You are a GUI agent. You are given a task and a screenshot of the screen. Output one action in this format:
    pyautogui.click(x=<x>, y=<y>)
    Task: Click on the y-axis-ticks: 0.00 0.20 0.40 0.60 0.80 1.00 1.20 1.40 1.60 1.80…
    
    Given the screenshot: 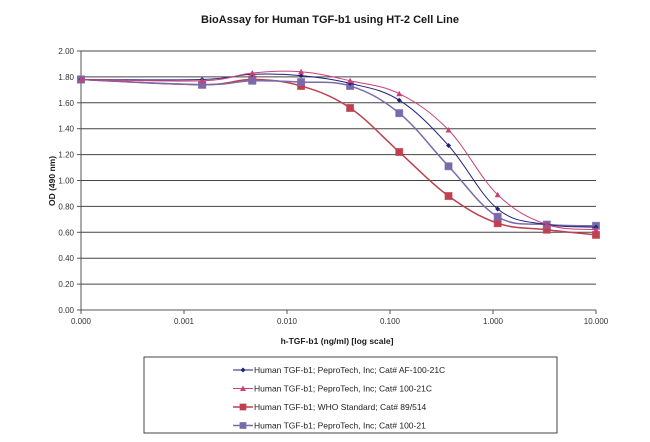 What is the action you would take?
    pyautogui.click(x=69, y=181)
    